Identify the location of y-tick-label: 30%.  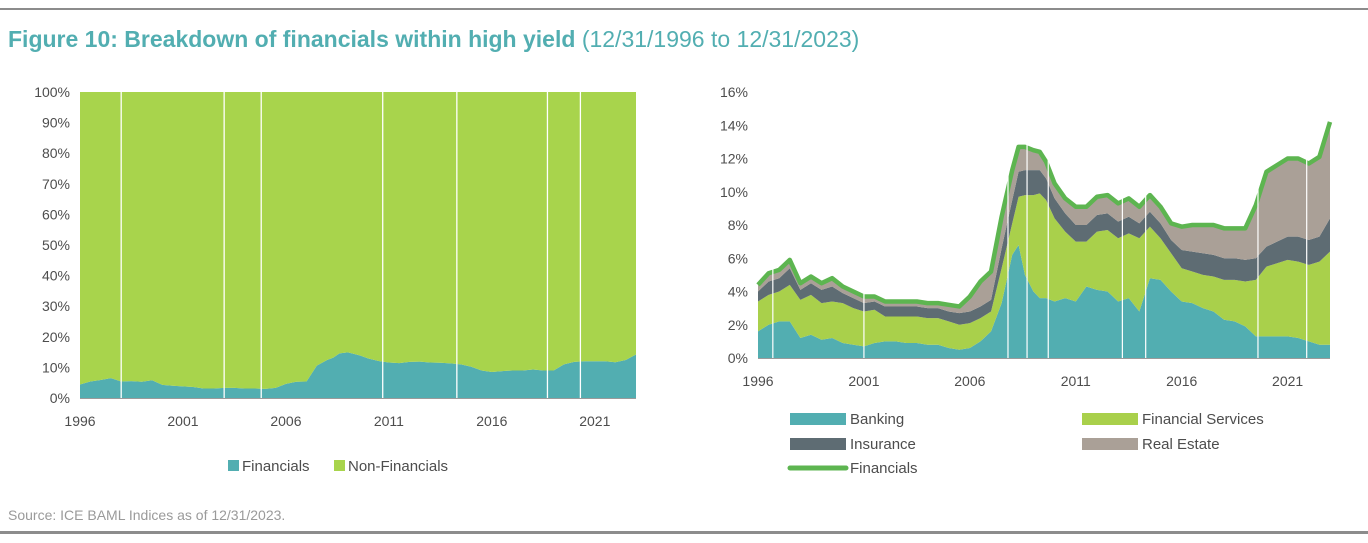
(56, 306).